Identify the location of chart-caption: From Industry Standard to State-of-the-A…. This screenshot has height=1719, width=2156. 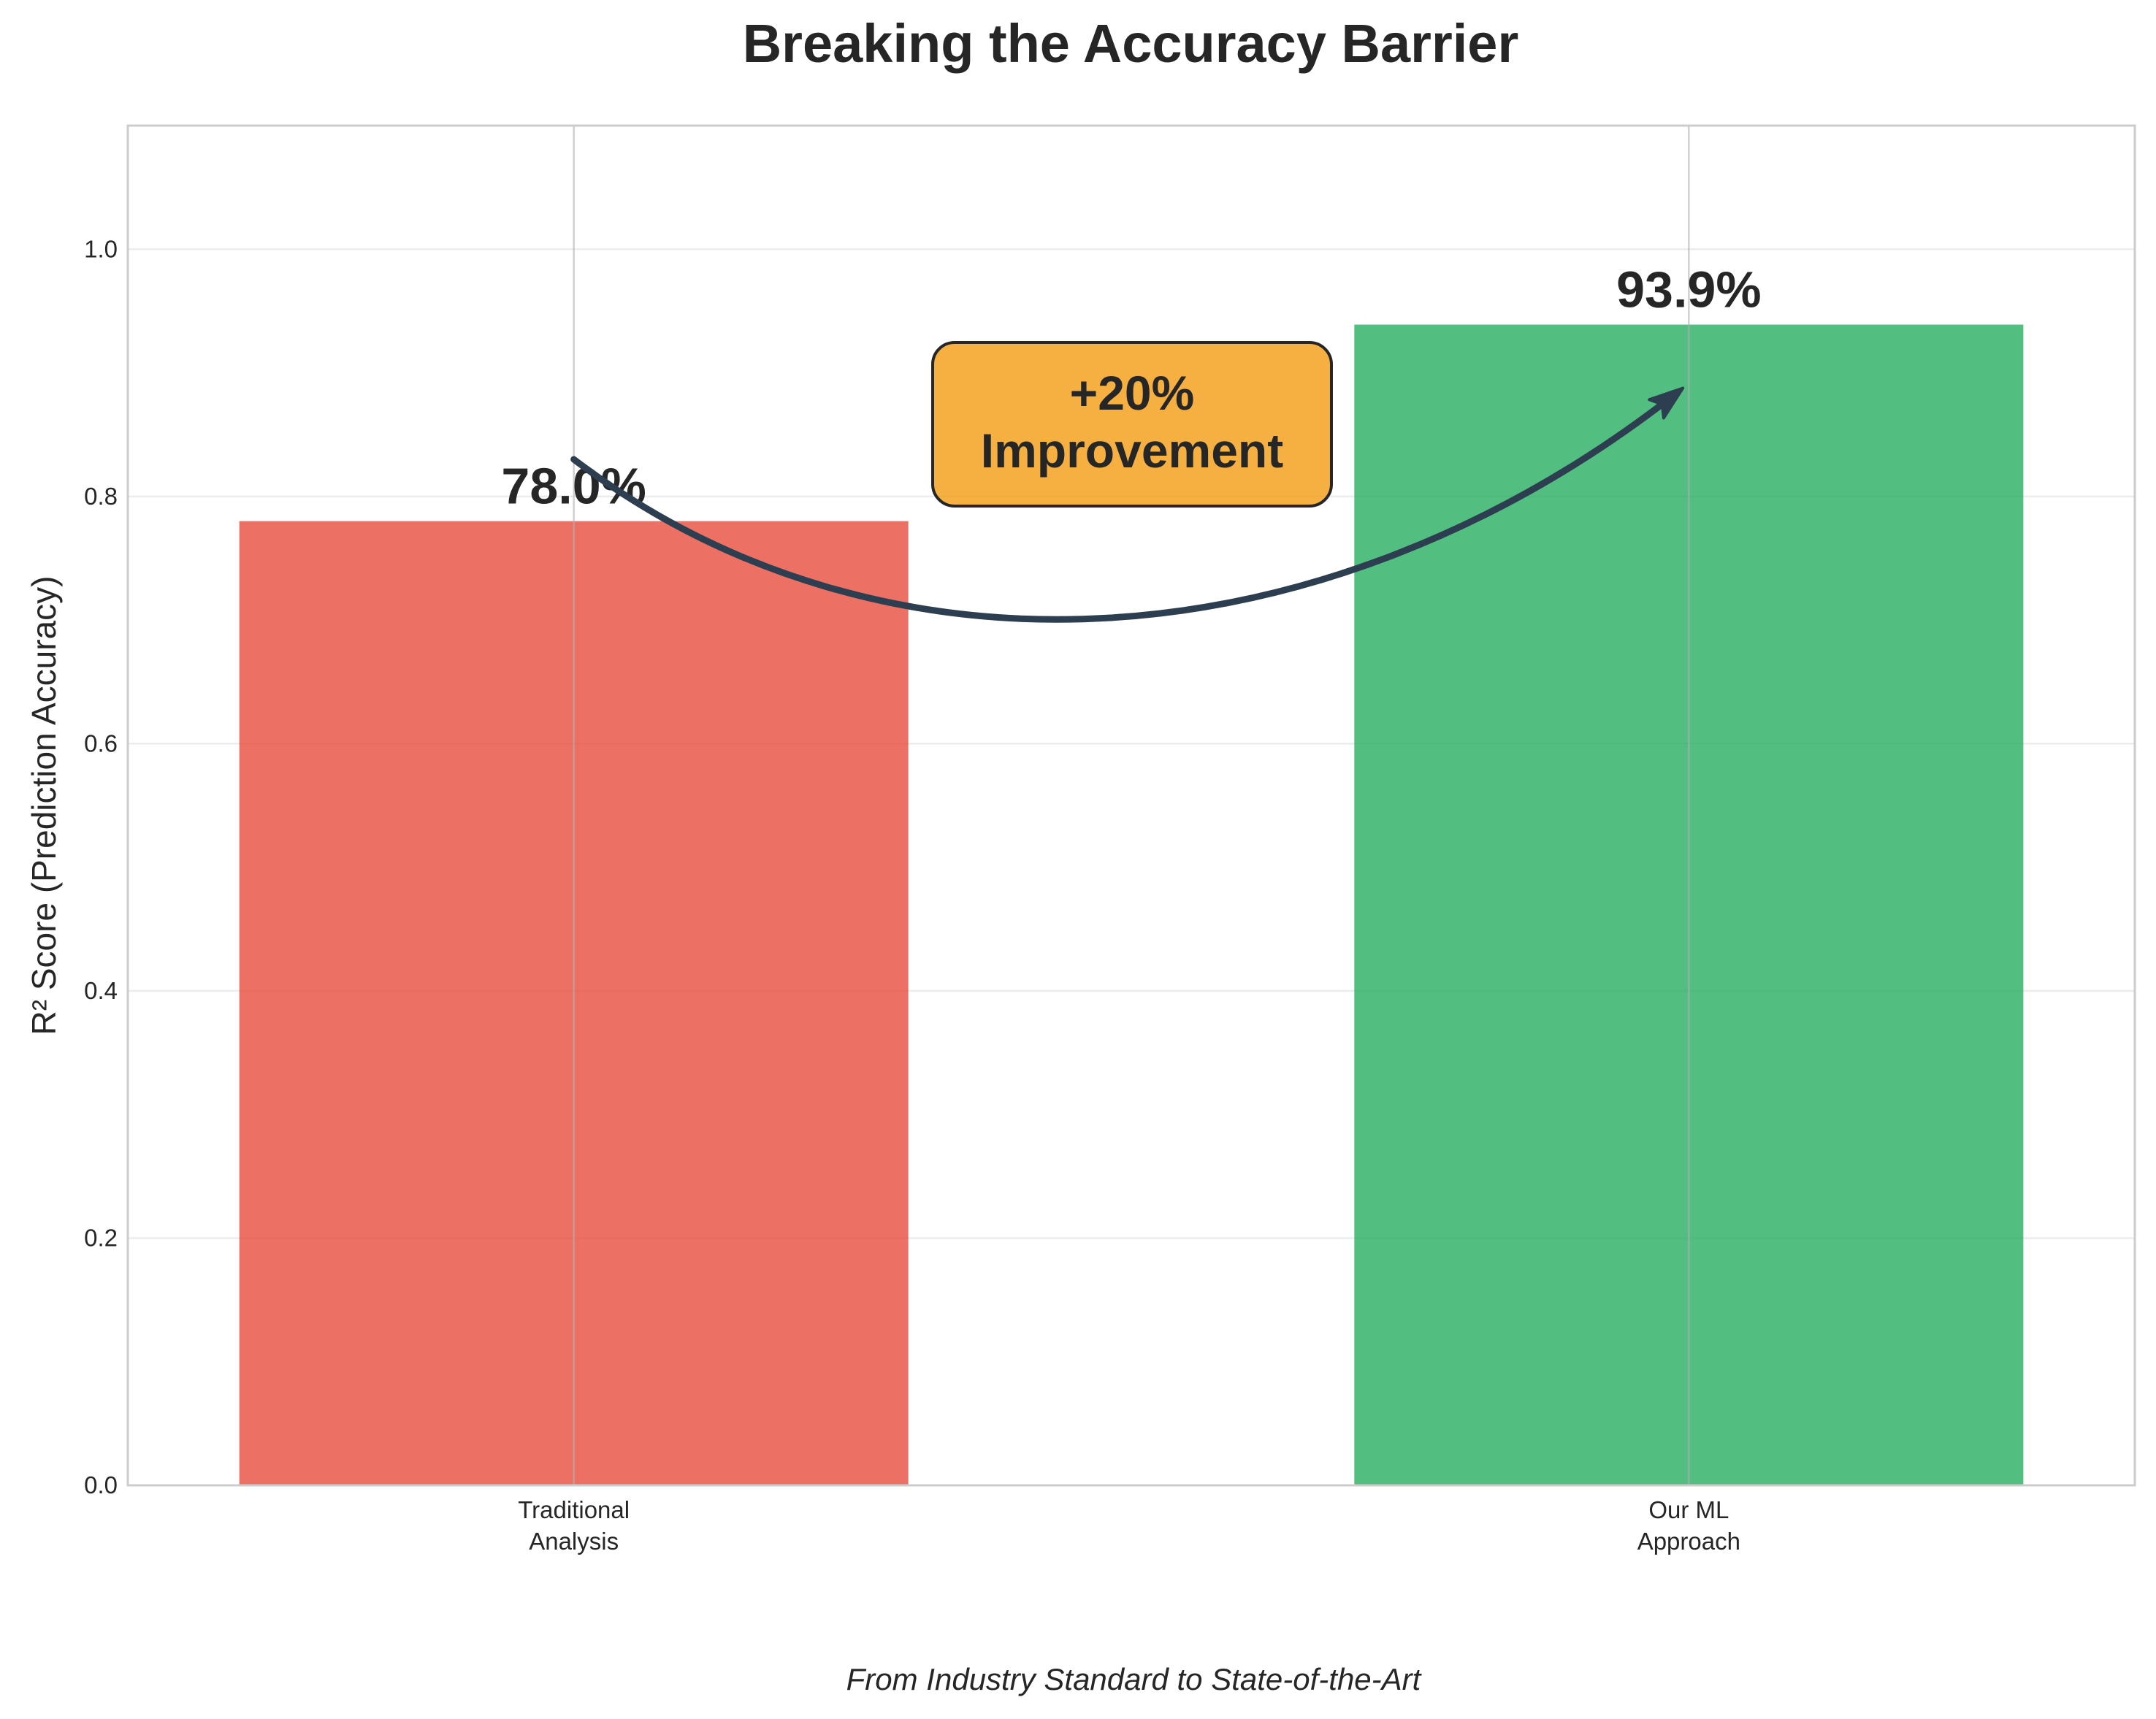
(1135, 1679).